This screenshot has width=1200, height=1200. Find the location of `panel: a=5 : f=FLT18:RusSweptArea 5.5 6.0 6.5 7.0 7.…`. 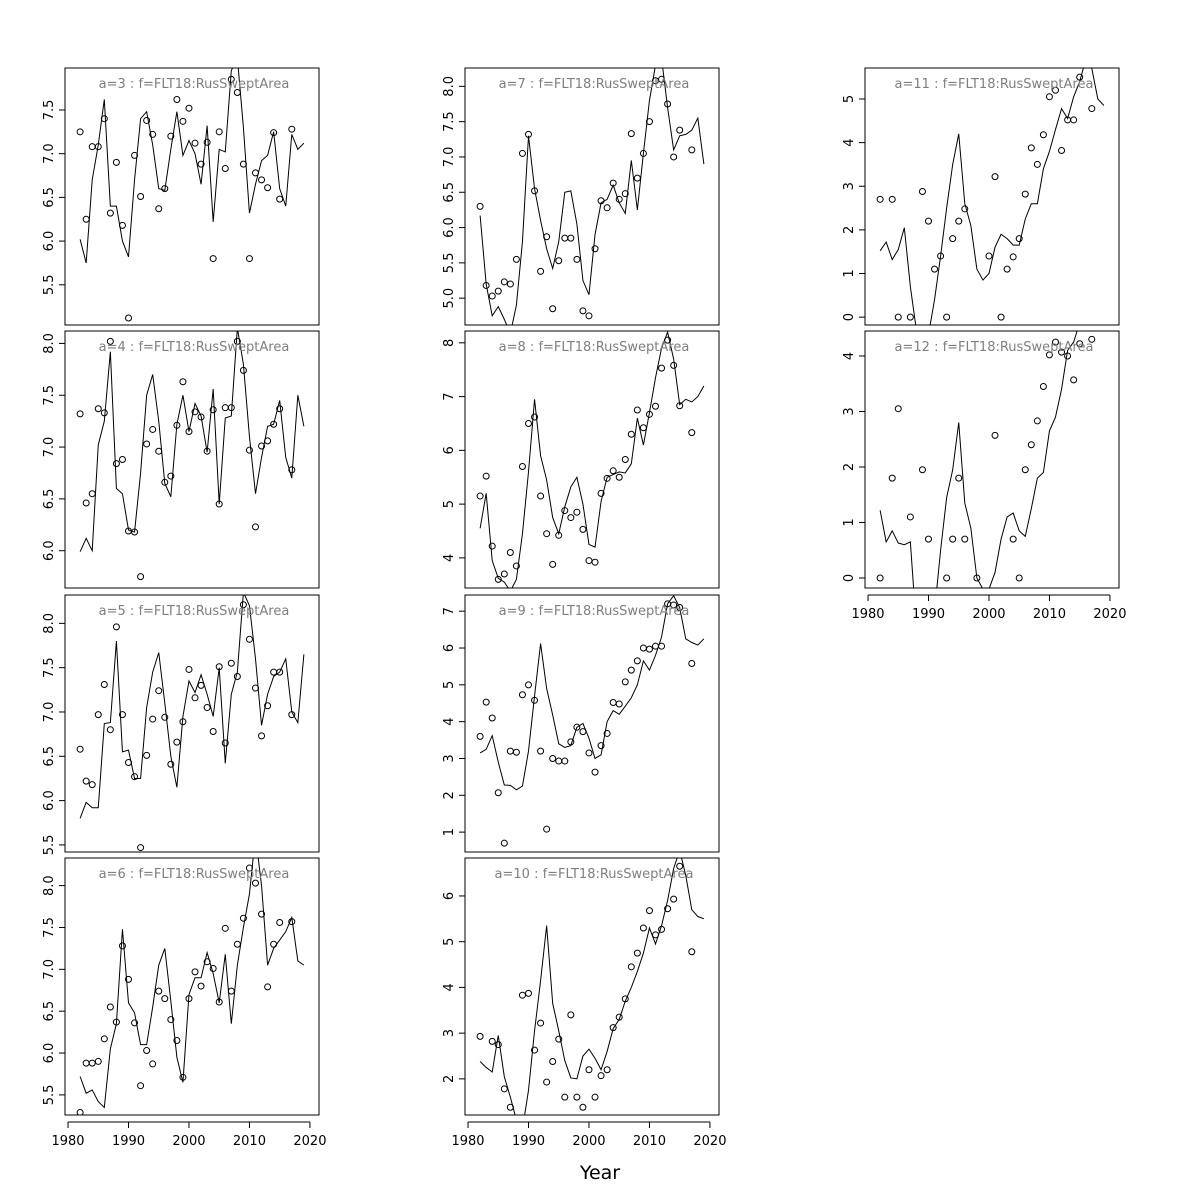

panel: a=5 : f=FLT18:RusSweptArea 5.5 6.0 6.5 7.0 7.… is located at coordinates (181, 725).